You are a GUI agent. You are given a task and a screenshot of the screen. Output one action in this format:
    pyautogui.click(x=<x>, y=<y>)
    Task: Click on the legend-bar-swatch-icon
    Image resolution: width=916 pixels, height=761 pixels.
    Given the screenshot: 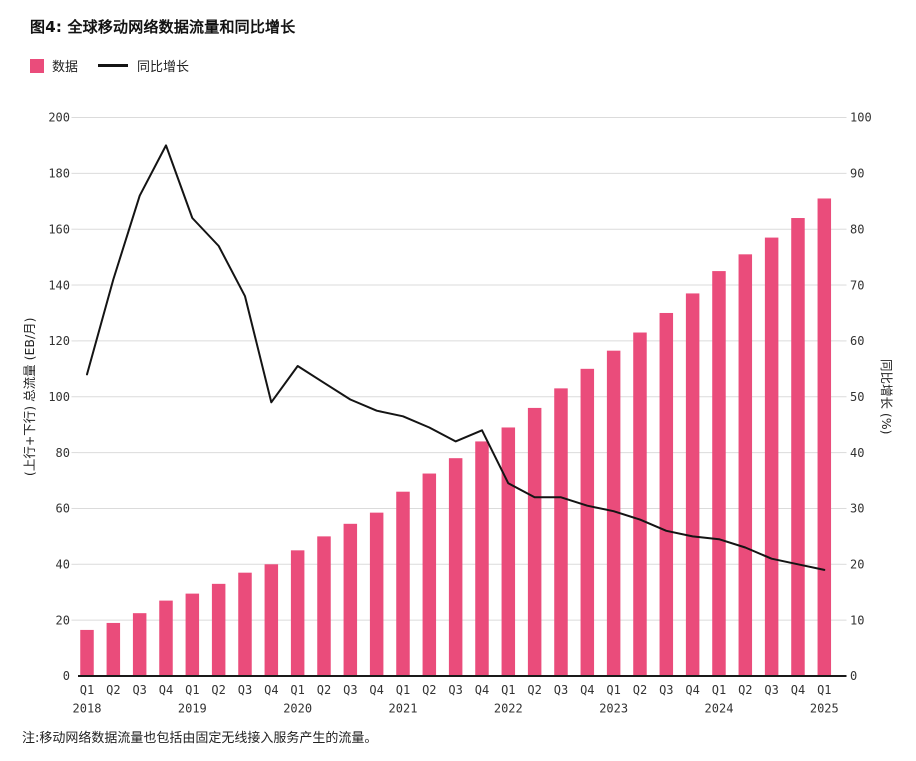 What is the action you would take?
    pyautogui.click(x=37, y=65)
    